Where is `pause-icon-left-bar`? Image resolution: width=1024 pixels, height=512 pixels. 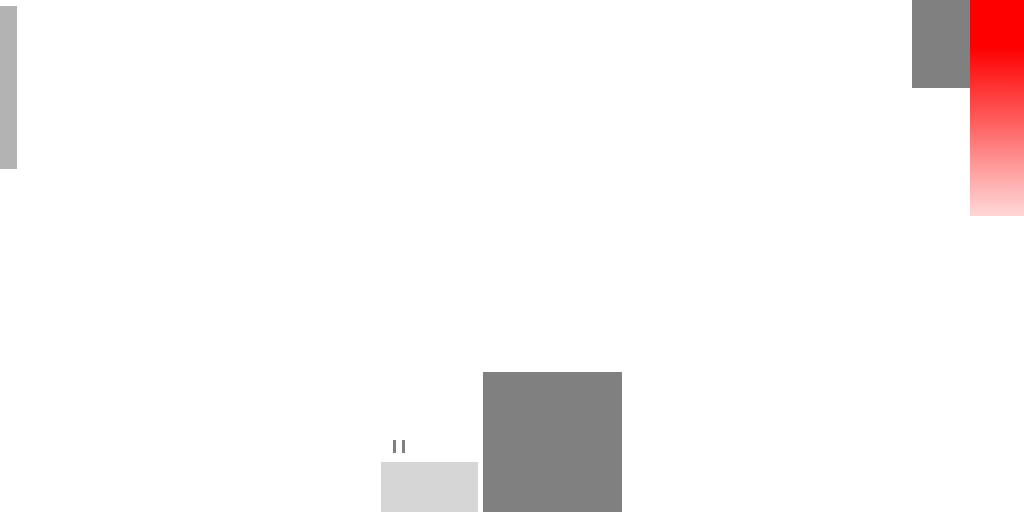
pause-icon-left-bar is located at coordinates (394, 446).